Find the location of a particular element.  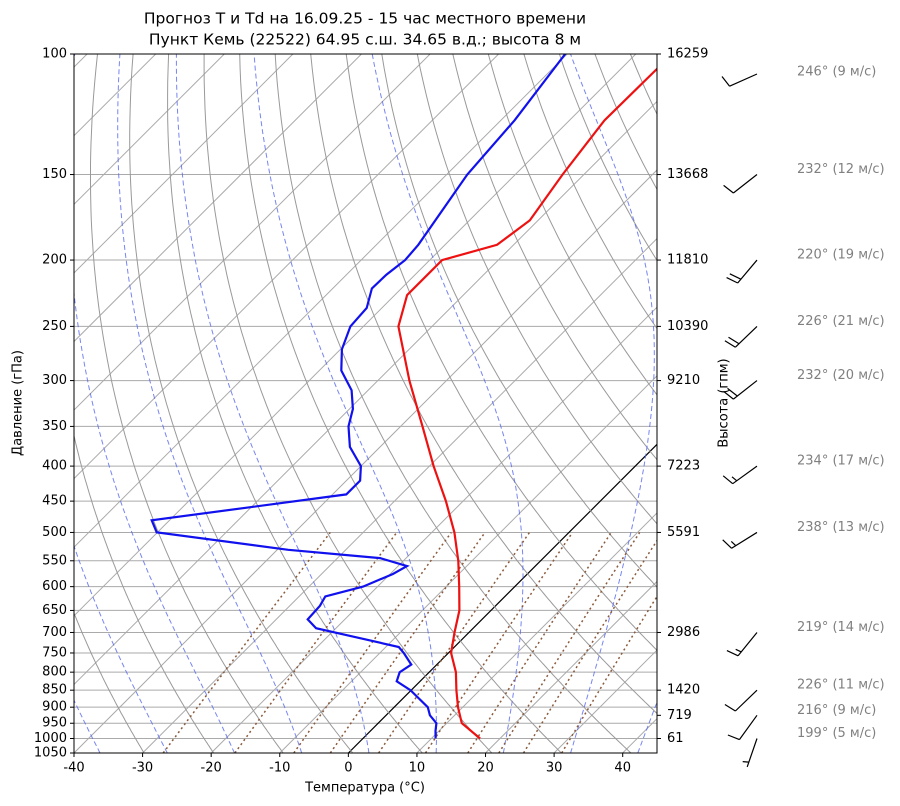

y-tick-label: 800 is located at coordinates (54, 672).